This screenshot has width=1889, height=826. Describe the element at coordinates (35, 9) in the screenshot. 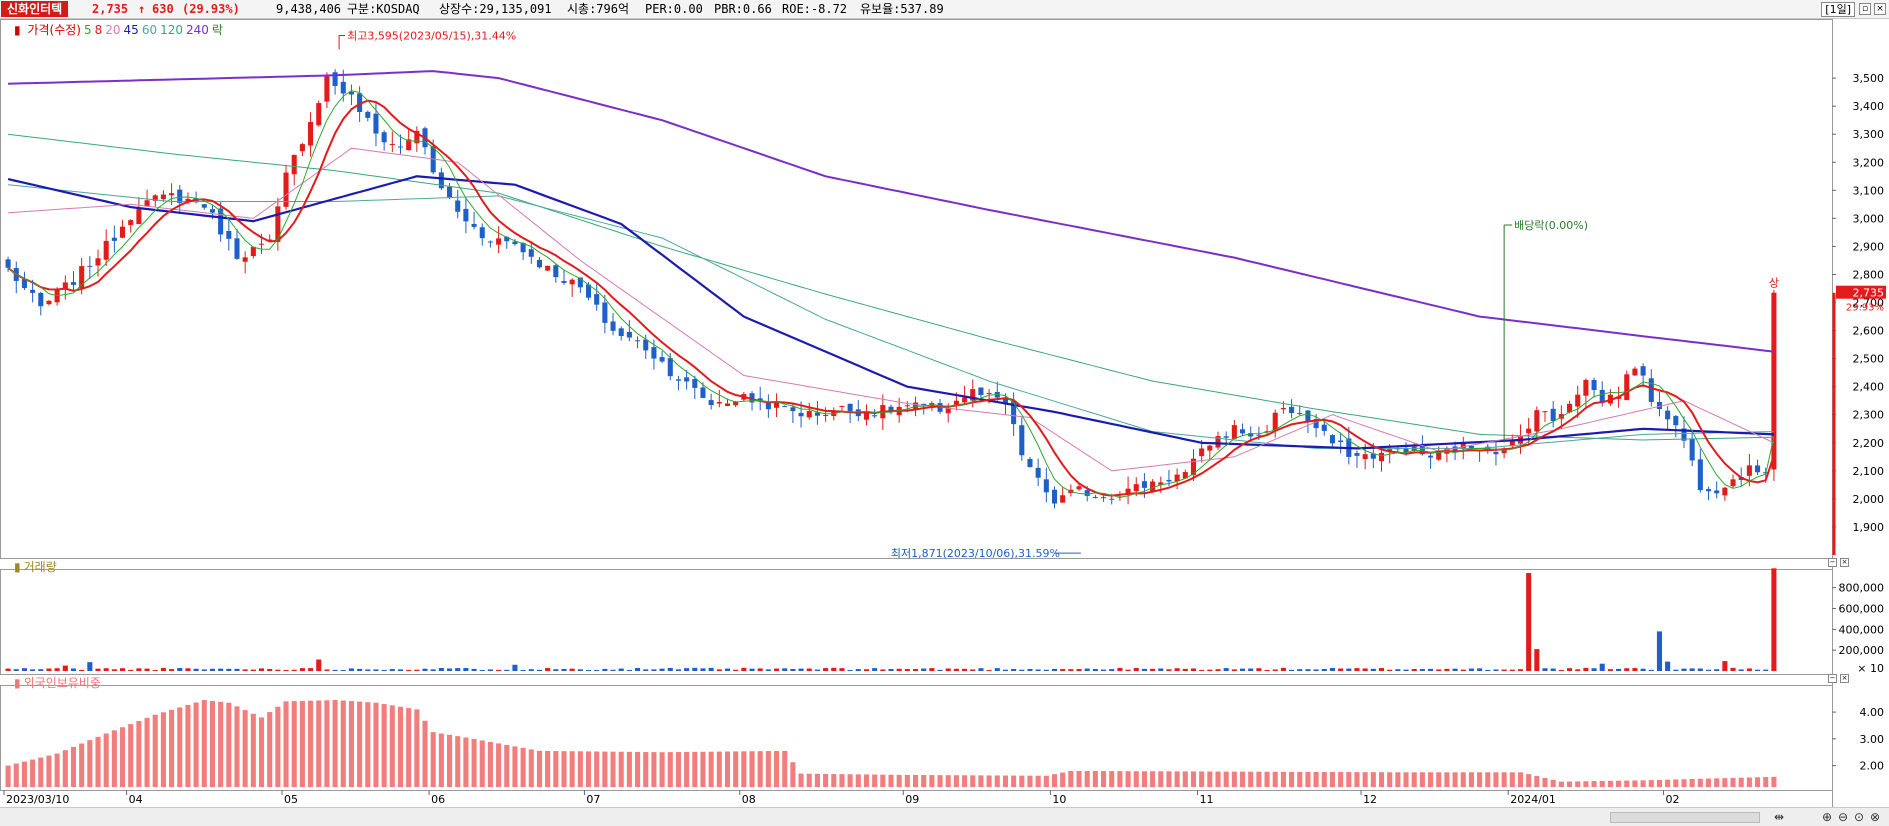

I see `stock-name: 신화인터텍` at that location.